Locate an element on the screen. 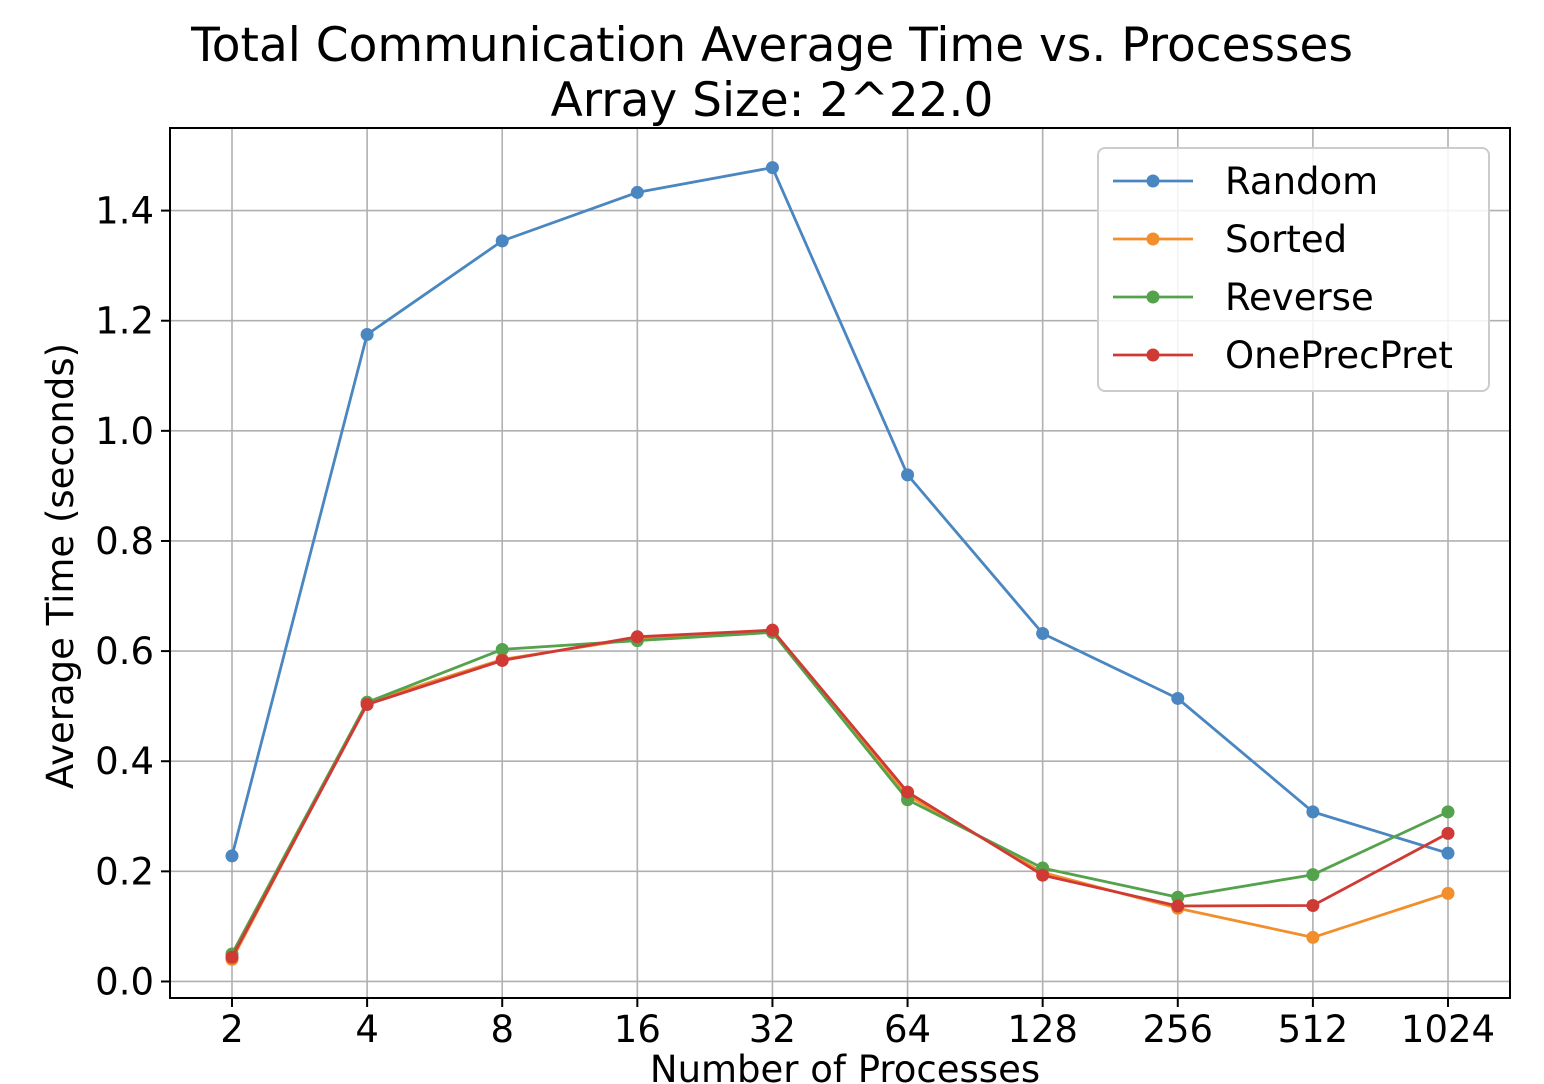  legend-item: Random is located at coordinates (1245, 181).